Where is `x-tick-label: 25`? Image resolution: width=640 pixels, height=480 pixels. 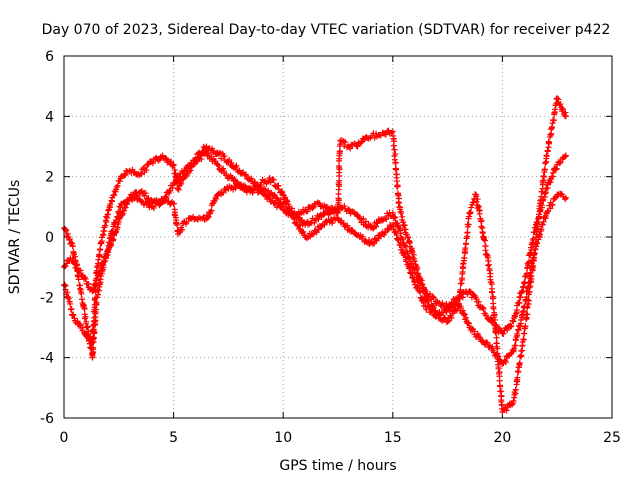 x-tick-label: 25 is located at coordinates (612, 438).